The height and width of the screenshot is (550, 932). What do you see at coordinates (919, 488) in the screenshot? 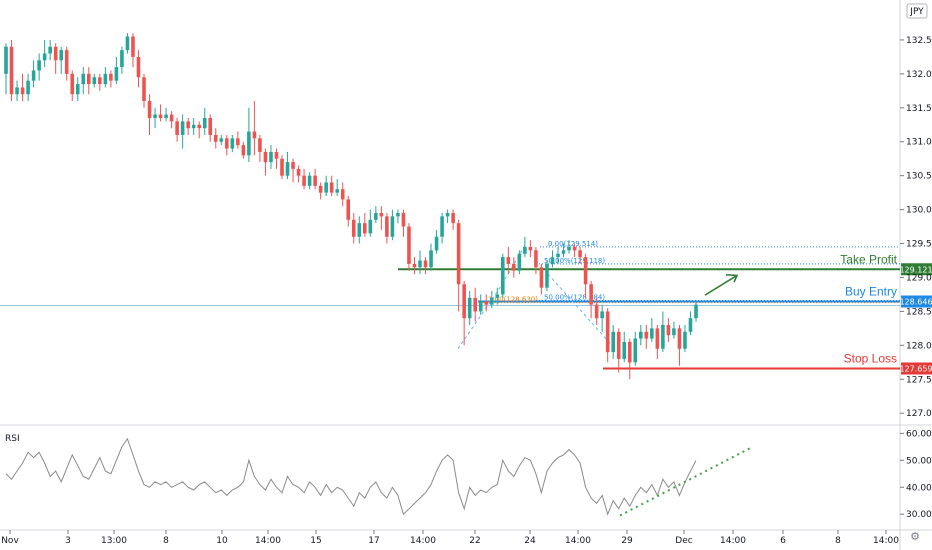
I see `rsi-tick-label: 40.00` at bounding box center [919, 488].